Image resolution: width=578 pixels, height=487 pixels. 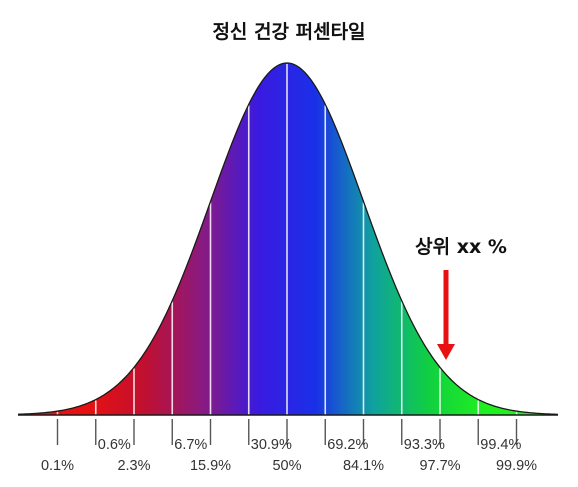 What do you see at coordinates (133, 466) in the screenshot?
I see `percentile-label: 2.3%` at bounding box center [133, 466].